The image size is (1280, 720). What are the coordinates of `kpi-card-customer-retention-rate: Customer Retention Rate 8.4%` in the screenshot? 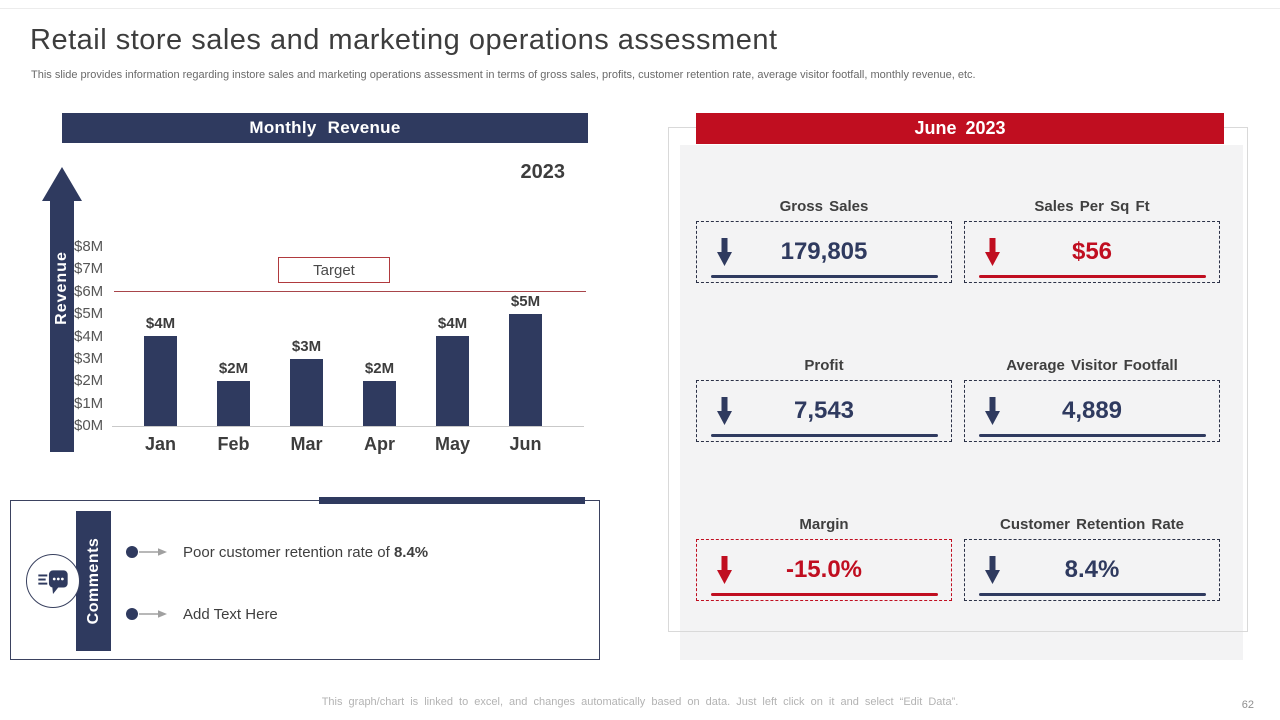 It's located at (1092, 558).